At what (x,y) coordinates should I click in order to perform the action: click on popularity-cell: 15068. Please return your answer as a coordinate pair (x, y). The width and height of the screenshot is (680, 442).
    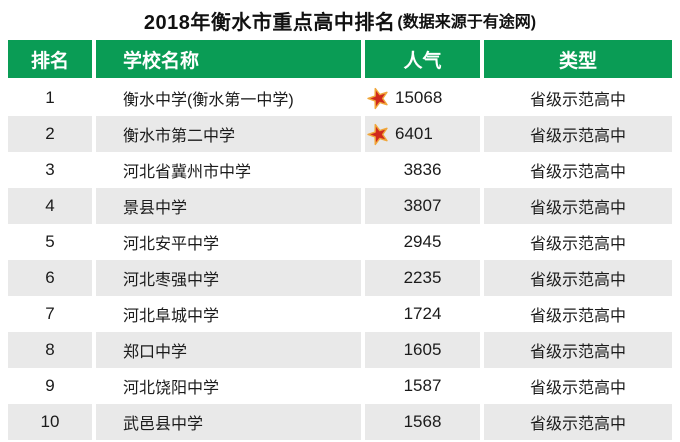
    Looking at the image, I should click on (422, 98).